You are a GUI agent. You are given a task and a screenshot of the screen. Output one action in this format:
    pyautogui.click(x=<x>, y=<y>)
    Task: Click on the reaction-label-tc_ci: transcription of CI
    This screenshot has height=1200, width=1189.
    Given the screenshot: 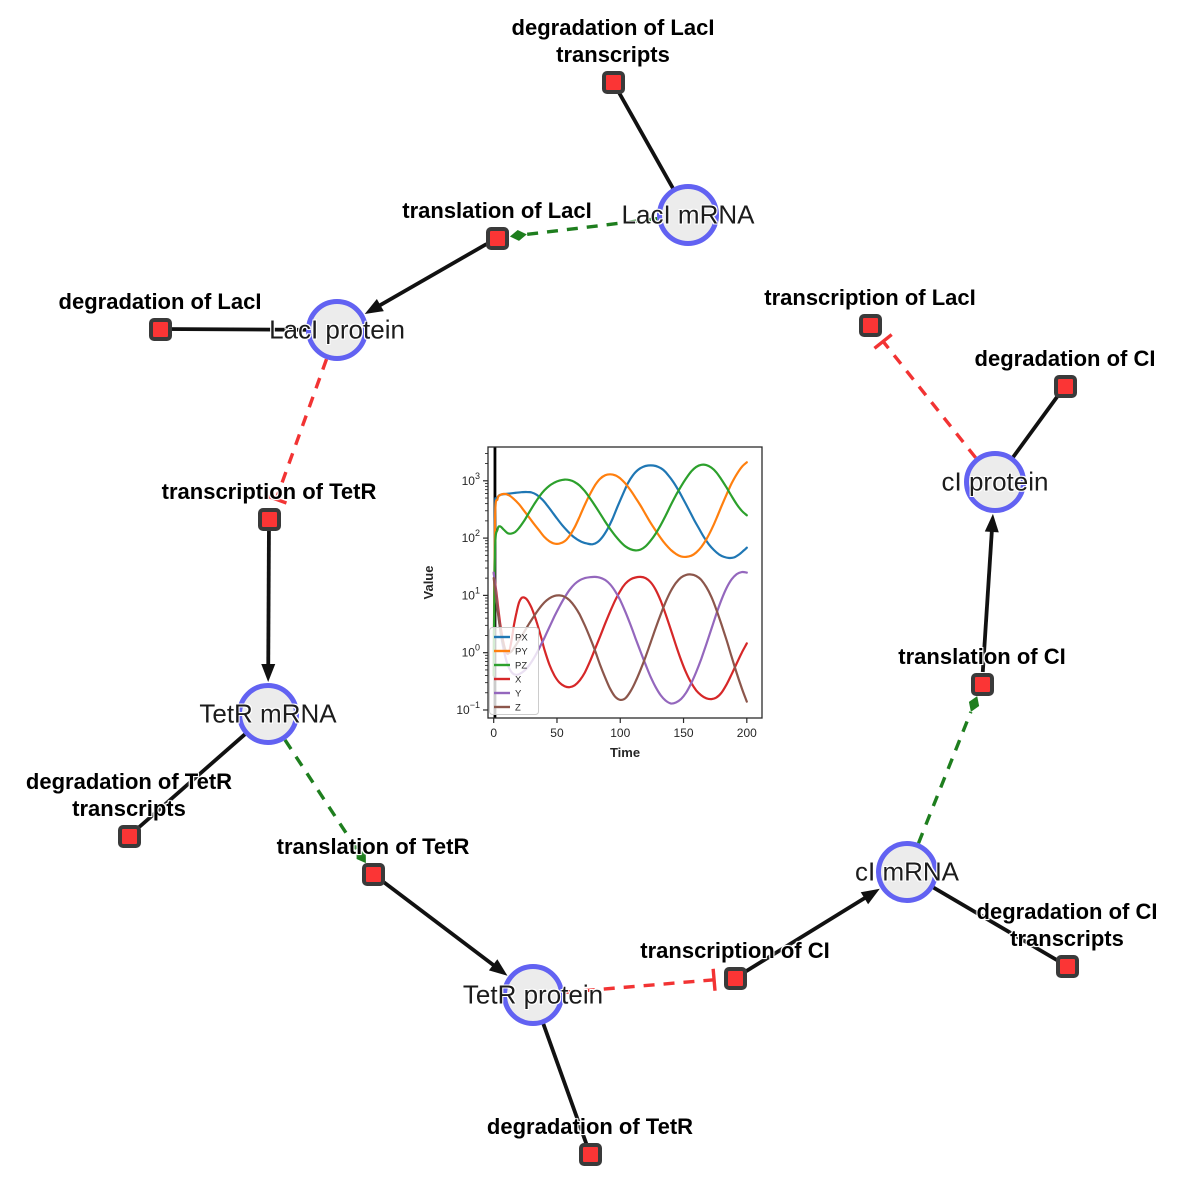 What is the action you would take?
    pyautogui.click(x=734, y=950)
    